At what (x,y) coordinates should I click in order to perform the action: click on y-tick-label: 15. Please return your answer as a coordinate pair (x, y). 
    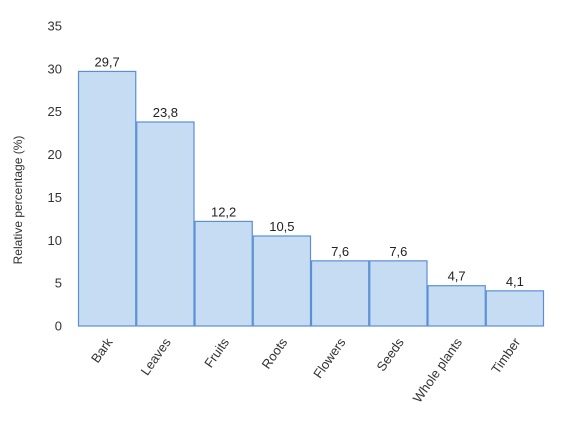
    Looking at the image, I should click on (55, 197).